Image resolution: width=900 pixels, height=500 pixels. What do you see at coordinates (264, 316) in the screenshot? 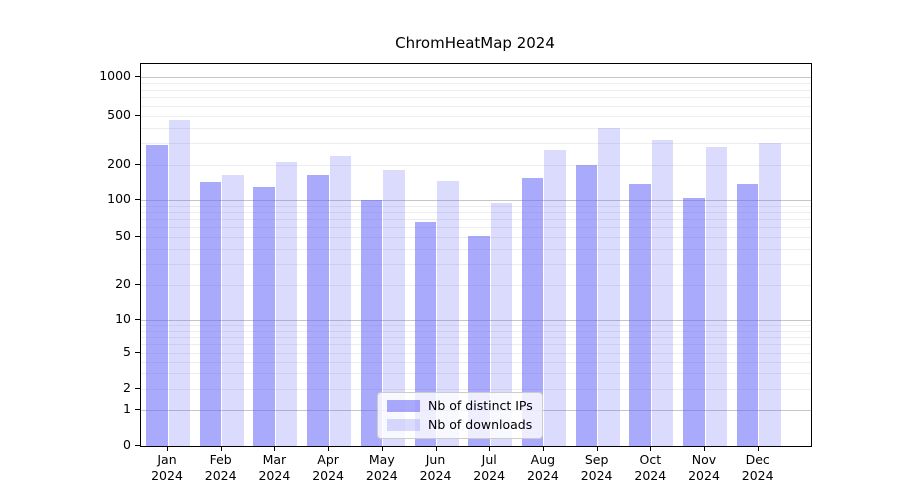
I see `bar-mar-ips` at bounding box center [264, 316].